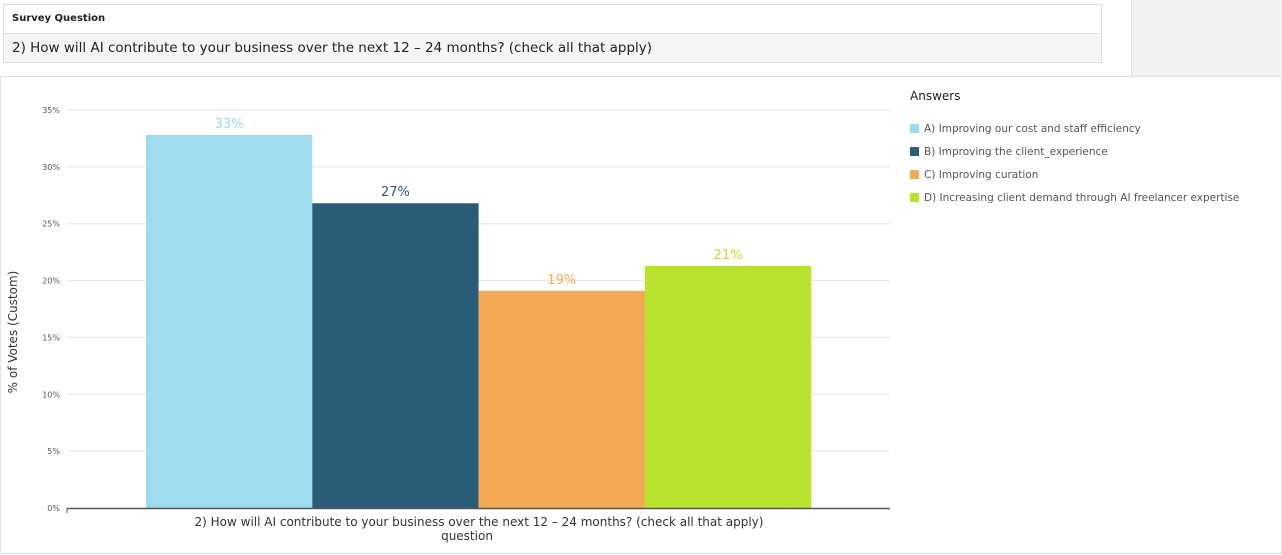 The image size is (1282, 555). Describe the element at coordinates (935, 96) in the screenshot. I see `legend-title: Answers` at that location.